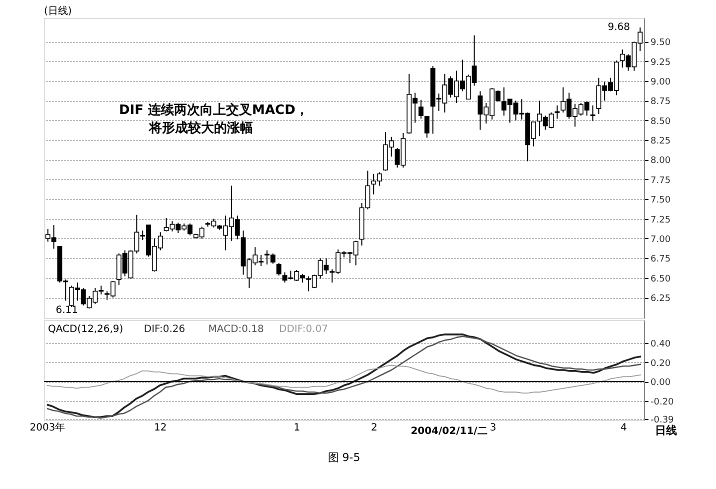 The image size is (716, 489). What do you see at coordinates (67, 310) in the screenshot?
I see `annotation: 6.11` at bounding box center [67, 310].